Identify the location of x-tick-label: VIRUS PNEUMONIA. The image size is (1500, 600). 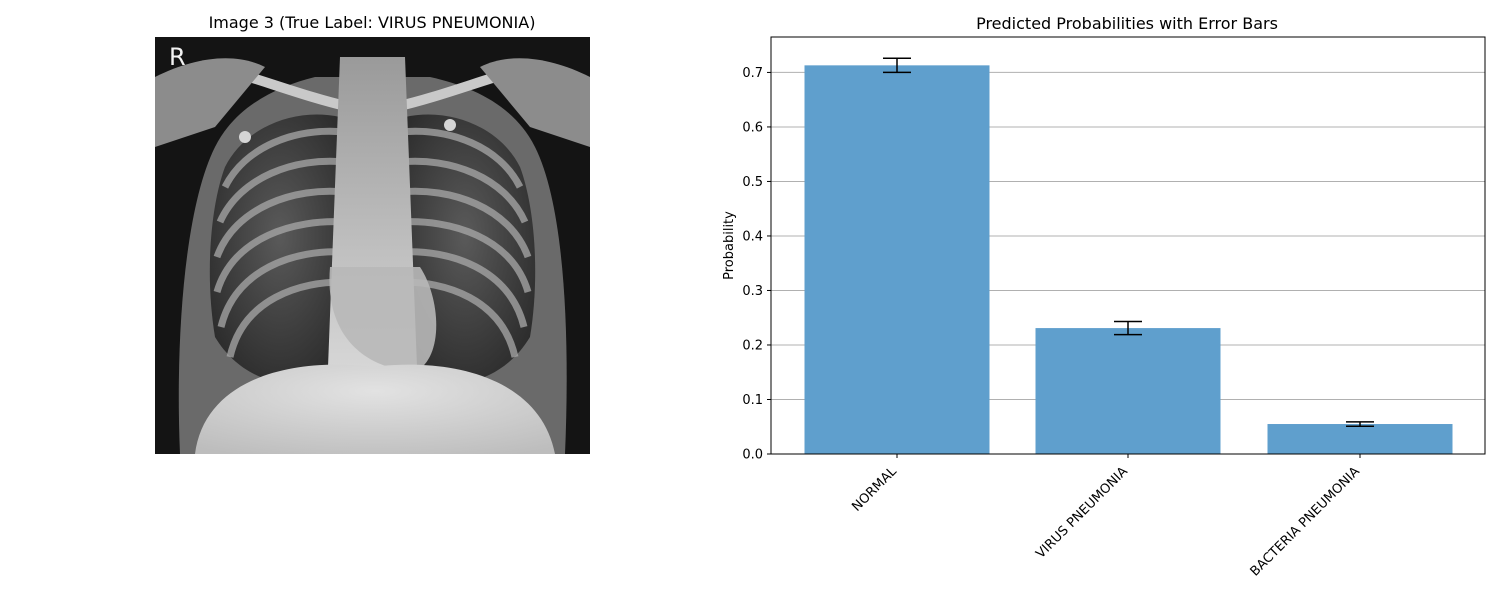
(1082, 513).